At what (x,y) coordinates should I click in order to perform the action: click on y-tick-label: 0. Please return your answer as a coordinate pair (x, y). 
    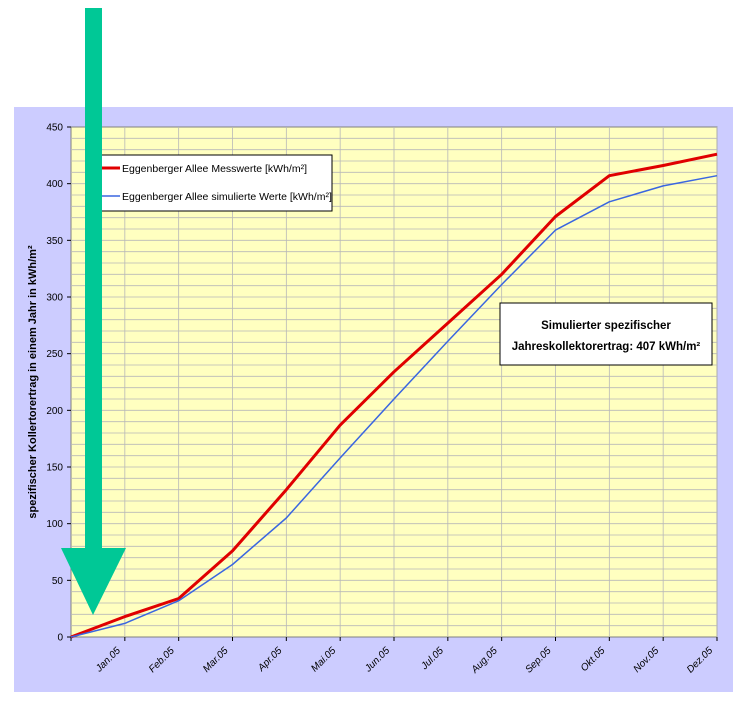
    Looking at the image, I should click on (60, 638).